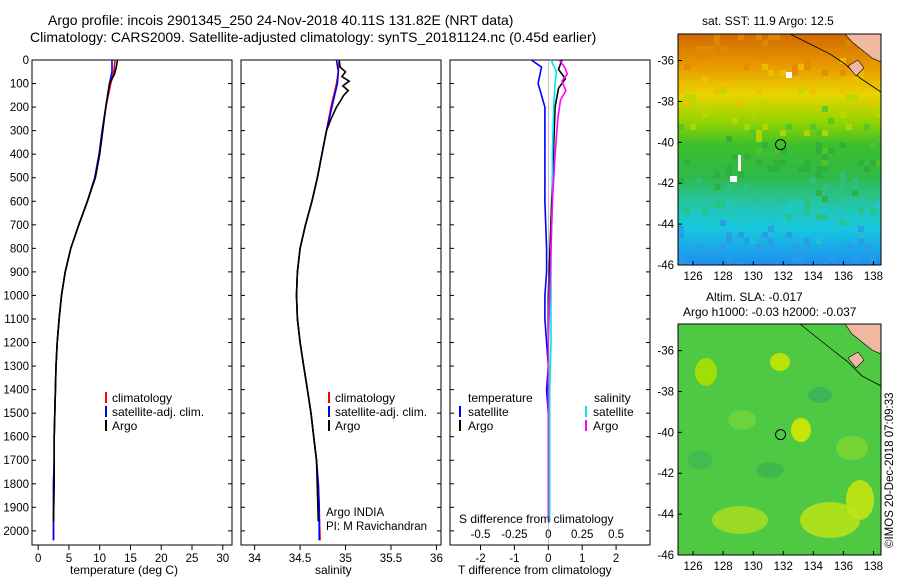 This screenshot has width=900, height=580. What do you see at coordinates (814, 567) in the screenshot?
I see `map-lon-tick-label: 134` at bounding box center [814, 567].